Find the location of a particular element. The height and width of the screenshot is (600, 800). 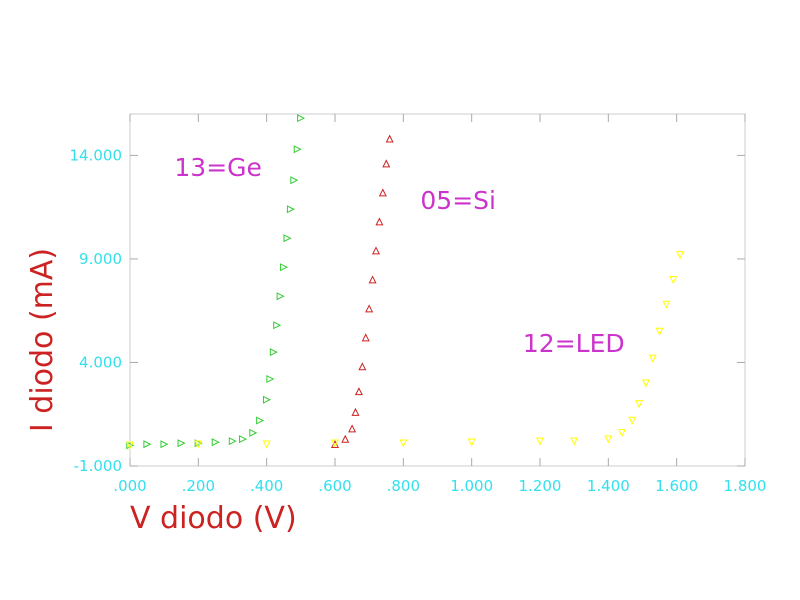

x-tick-label: 1.000 is located at coordinates (471, 486).